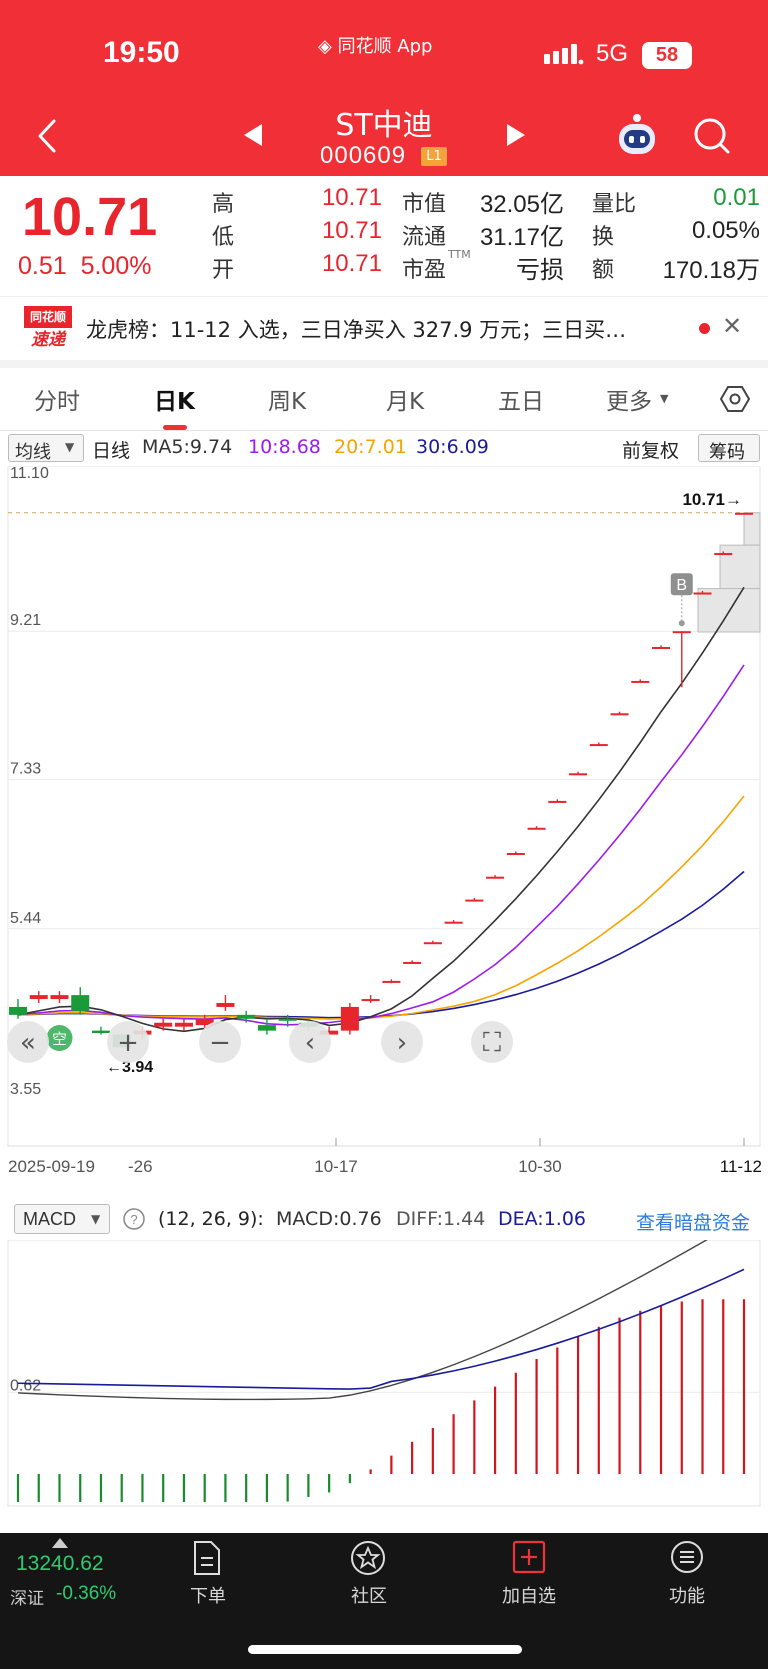  Describe the element at coordinates (529, 1557) in the screenshot. I see `add-watchlist-icon` at that location.